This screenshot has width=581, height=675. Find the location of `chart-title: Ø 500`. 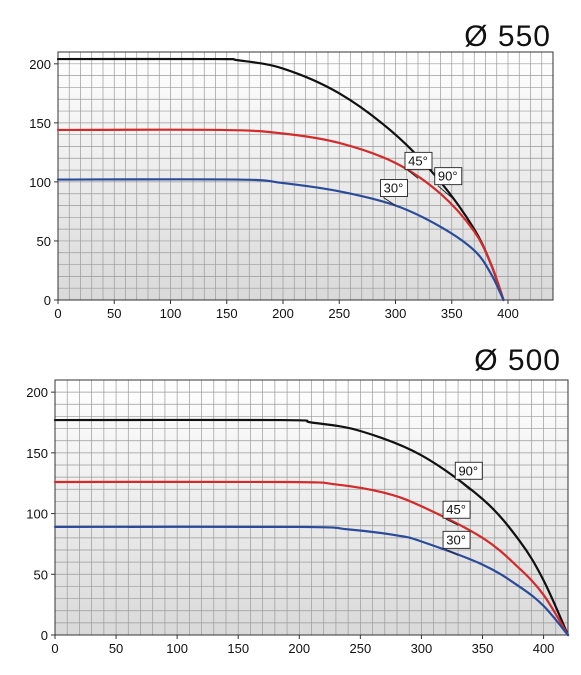

chart-title: Ø 500 is located at coordinates (517, 360).